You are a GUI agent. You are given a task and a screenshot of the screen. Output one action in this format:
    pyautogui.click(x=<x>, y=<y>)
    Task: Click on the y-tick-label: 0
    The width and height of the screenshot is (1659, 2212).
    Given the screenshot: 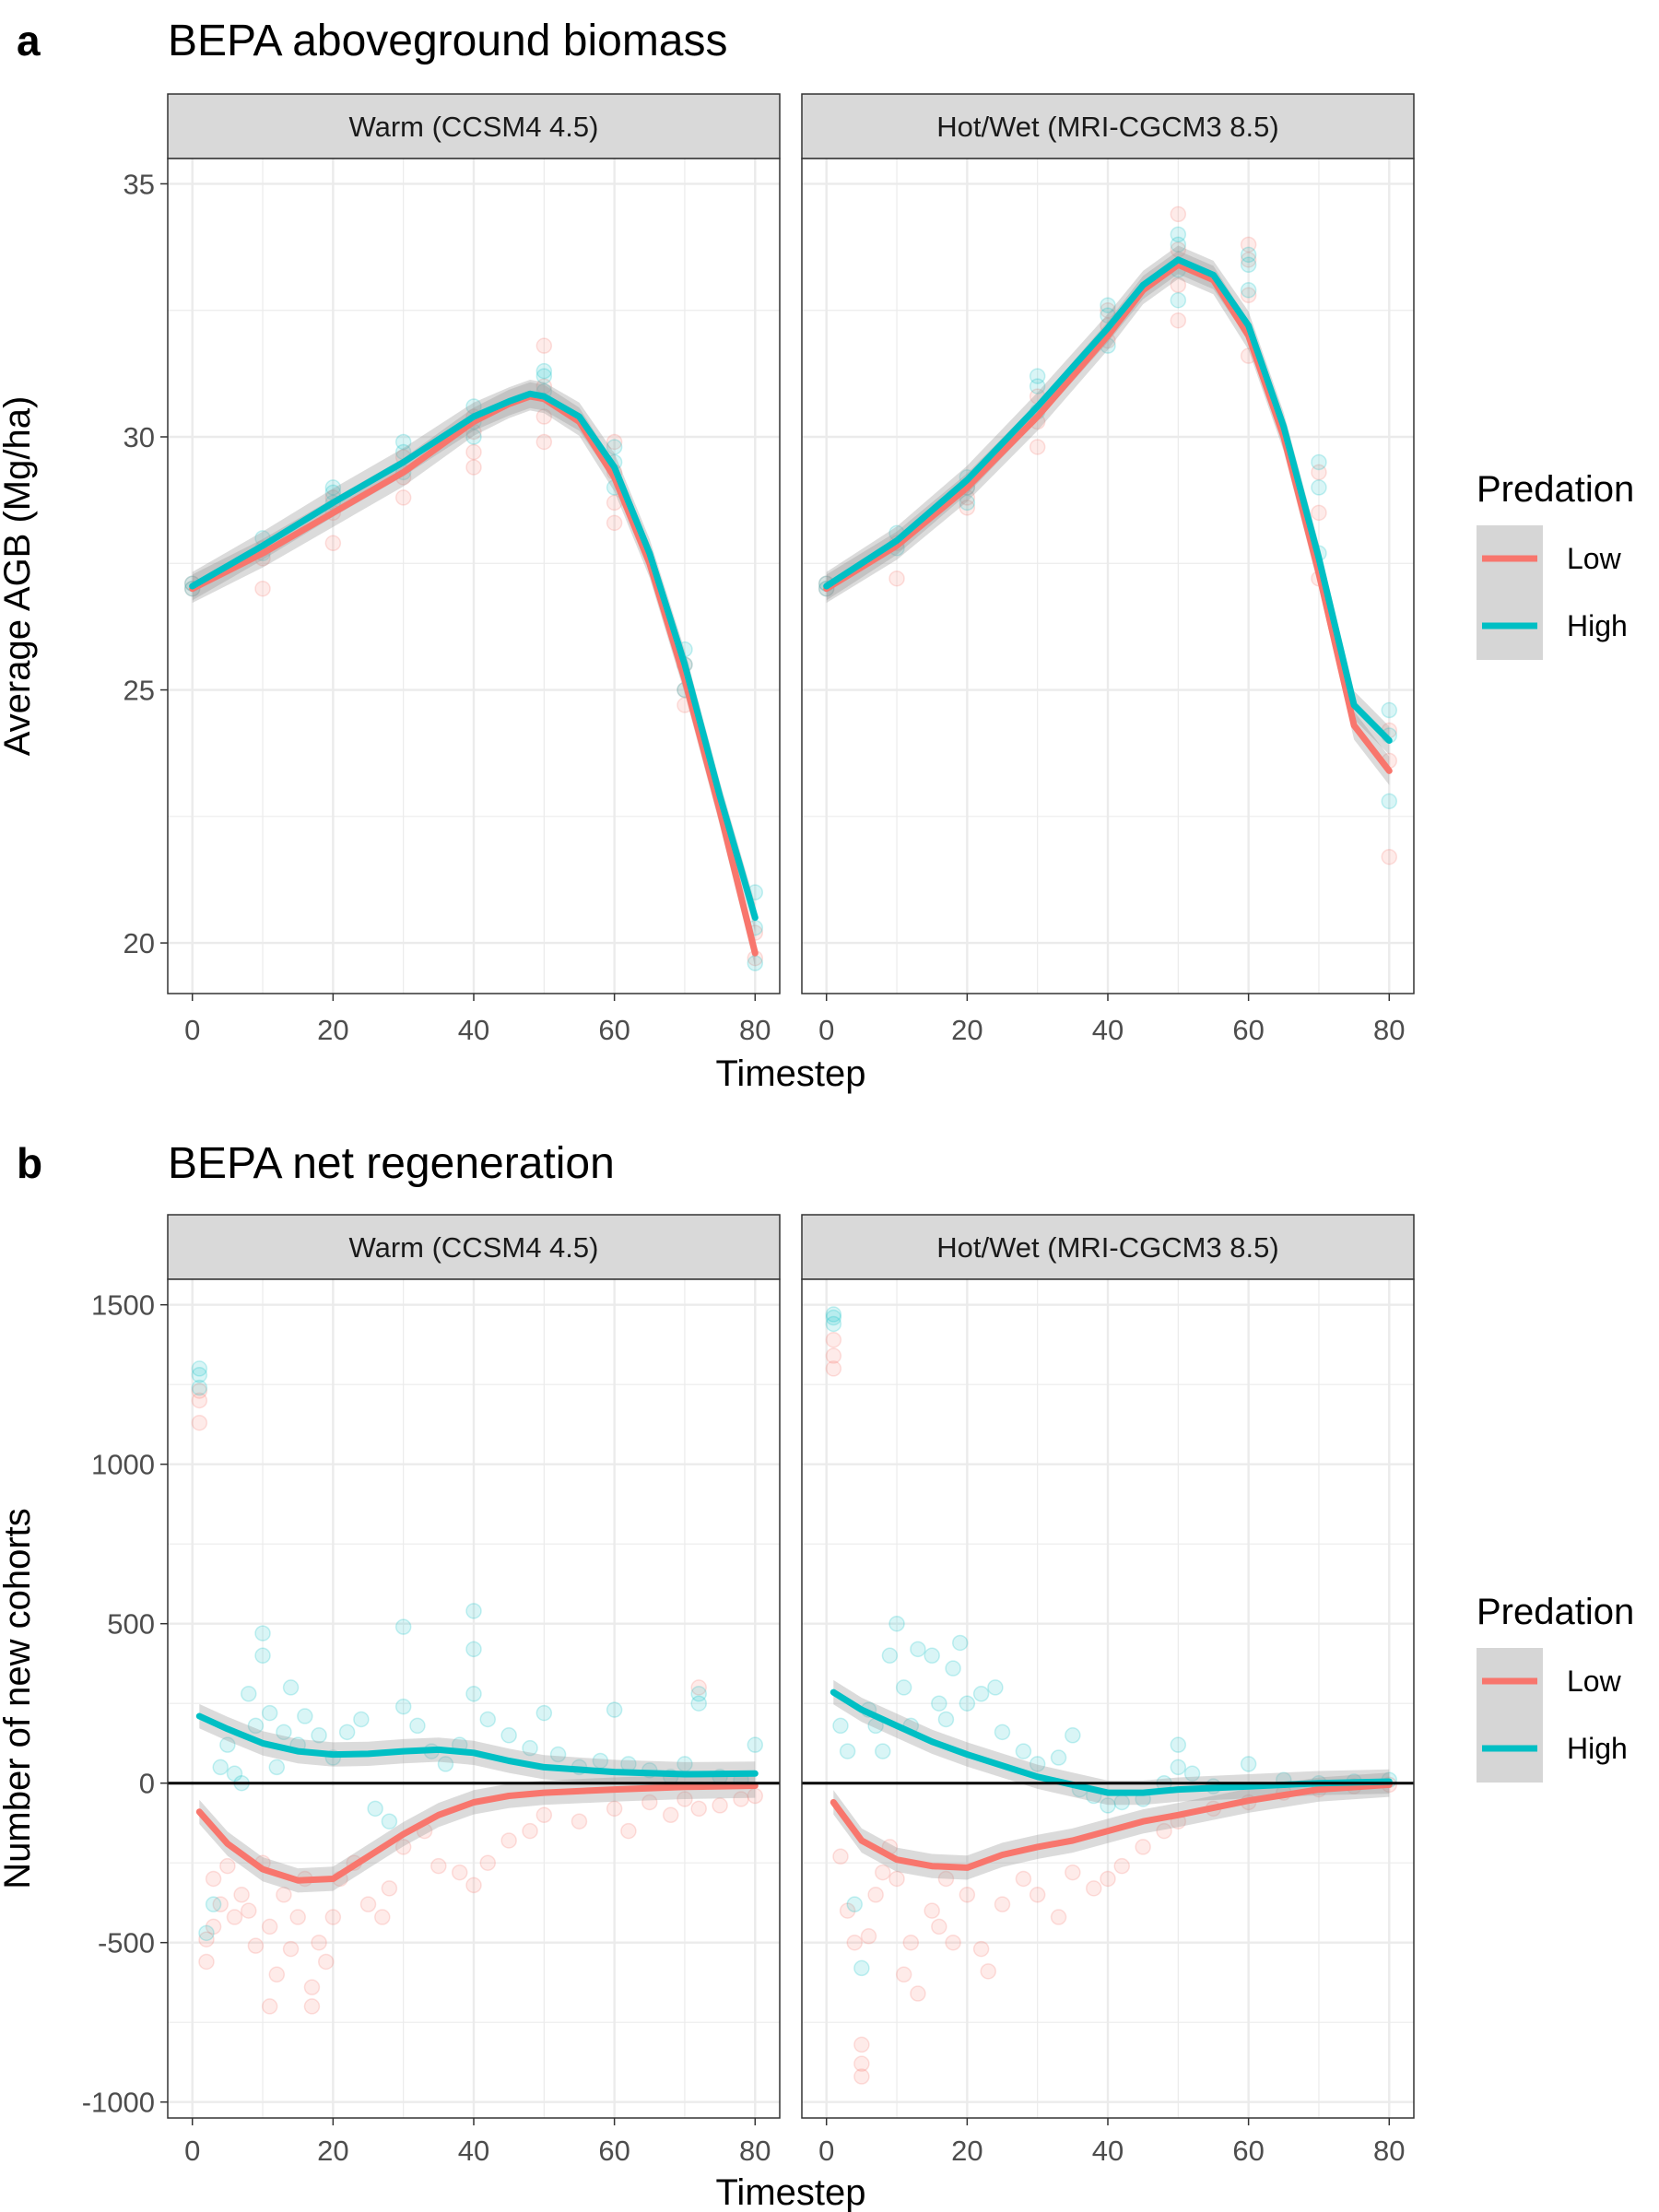 What is the action you would take?
    pyautogui.click(x=147, y=1784)
    